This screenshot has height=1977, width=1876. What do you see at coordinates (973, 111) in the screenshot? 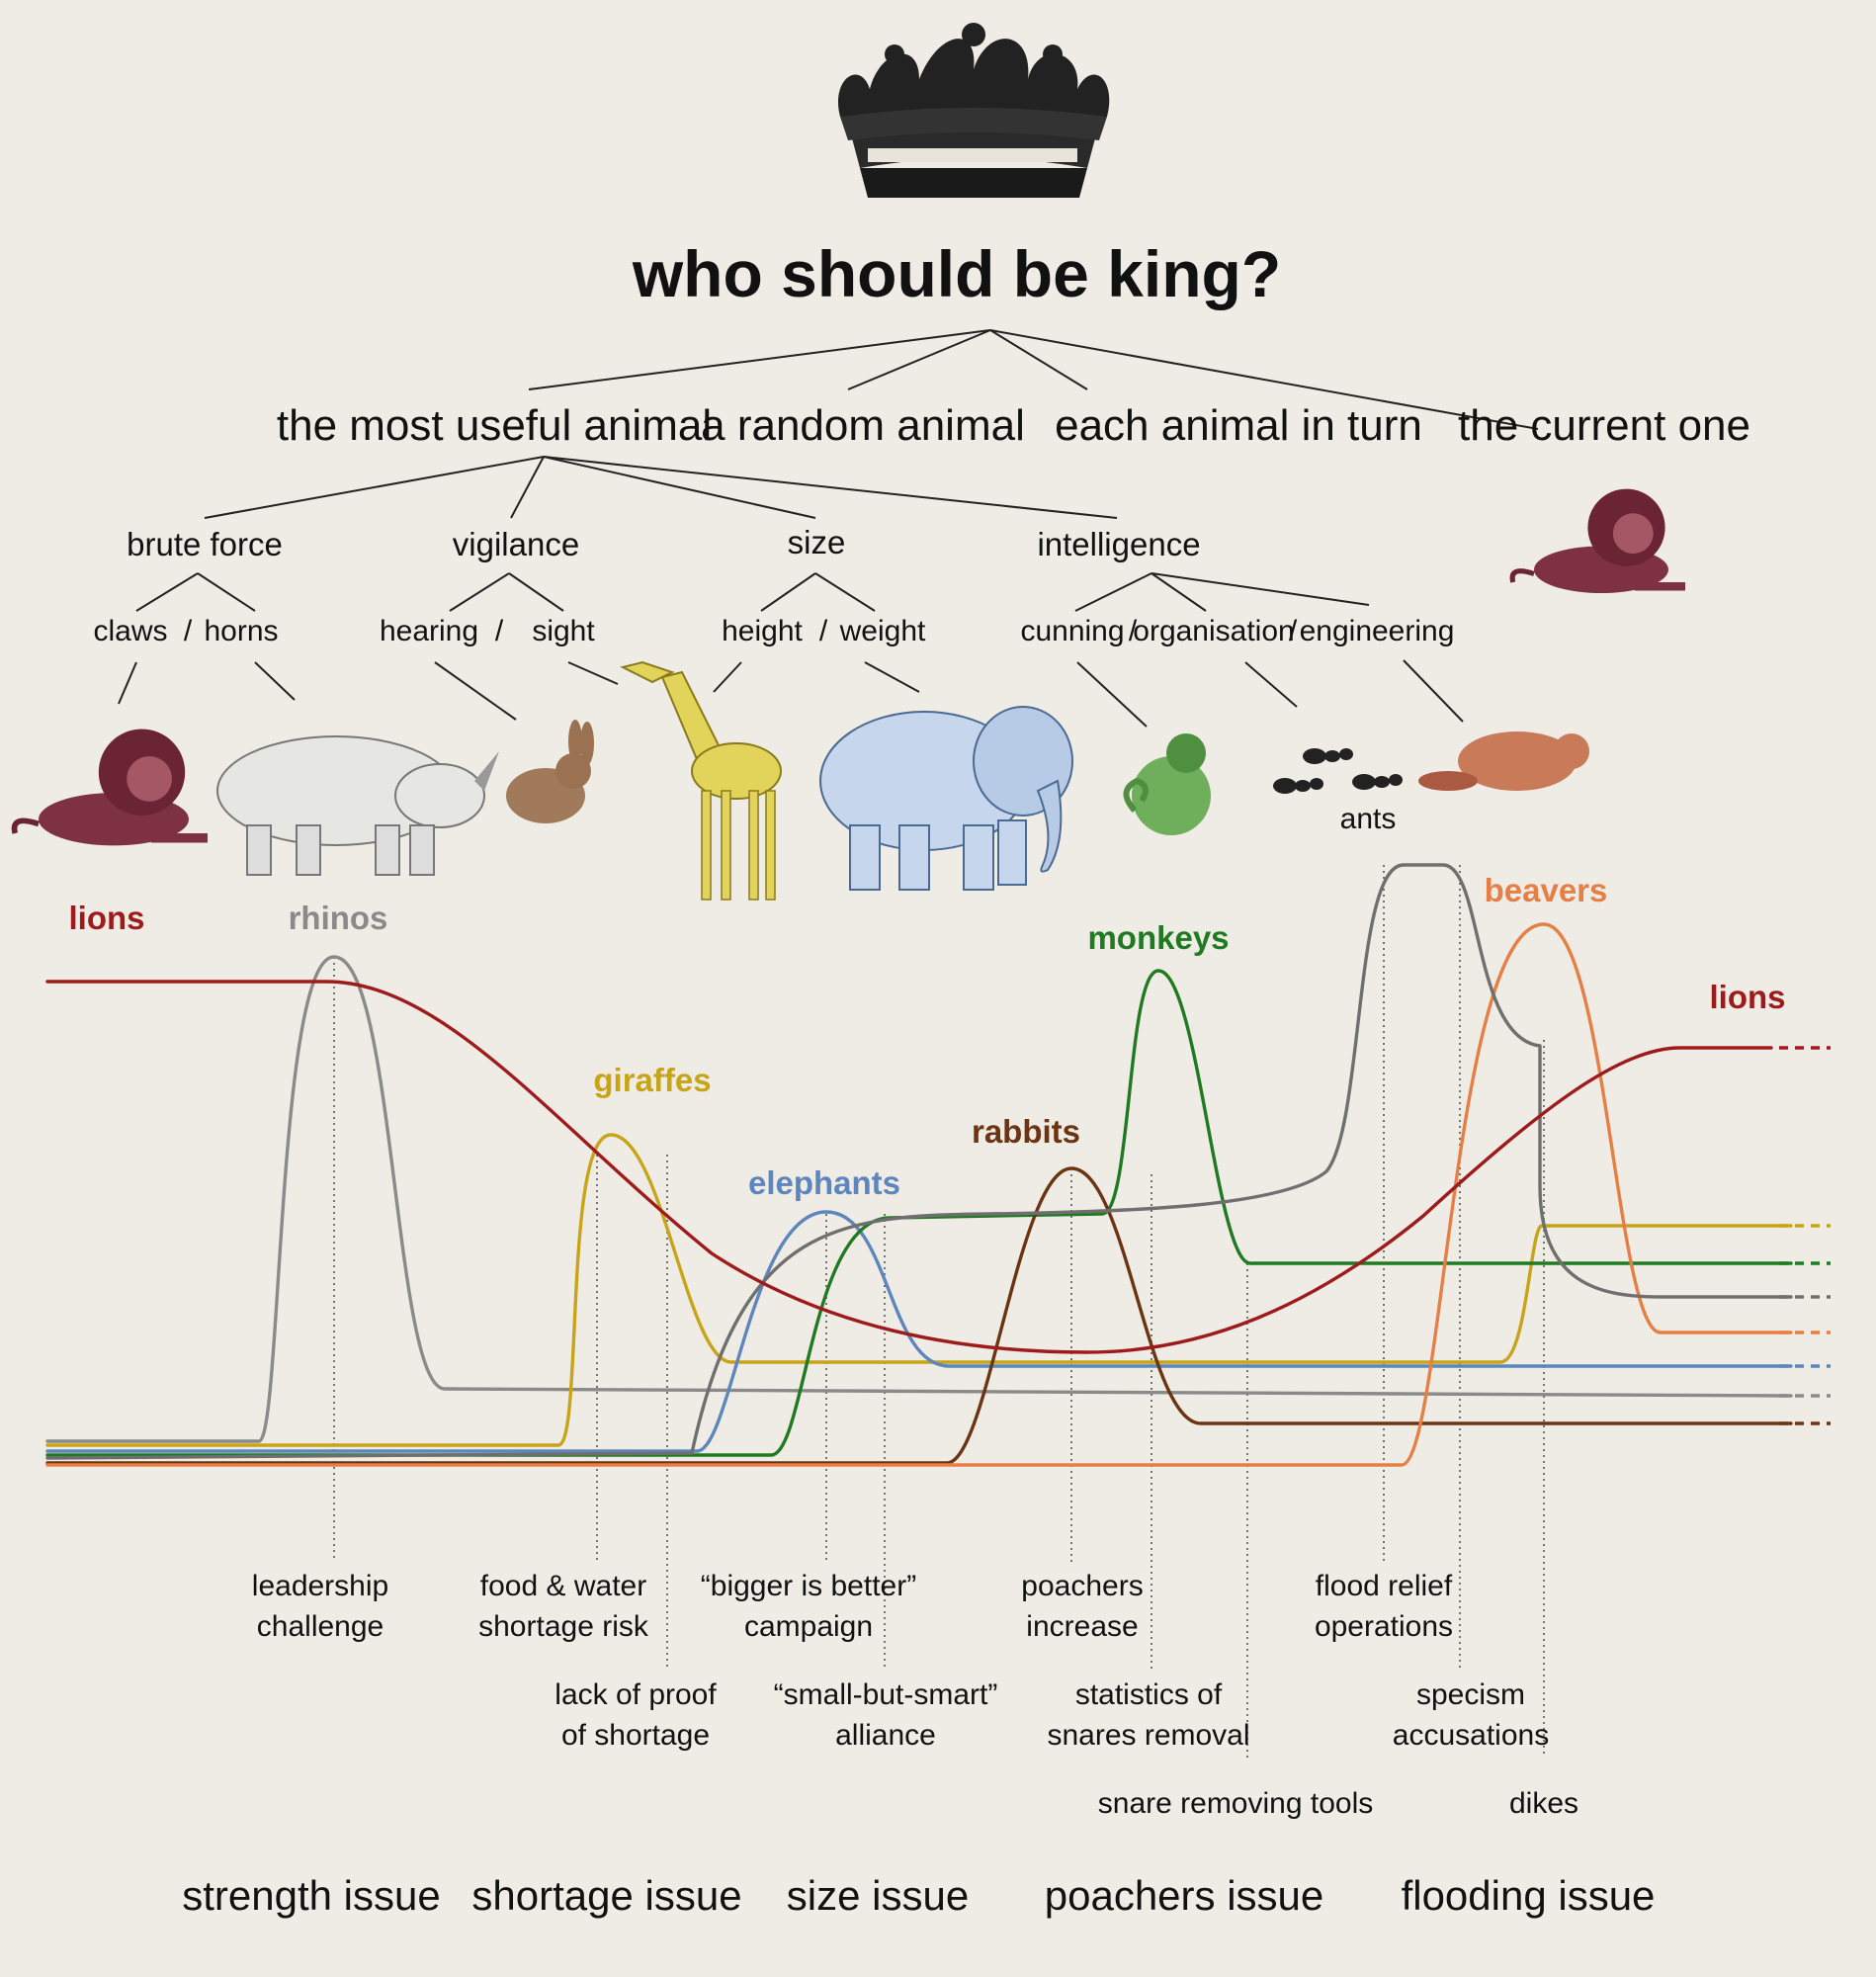
I see `crown-icon` at bounding box center [973, 111].